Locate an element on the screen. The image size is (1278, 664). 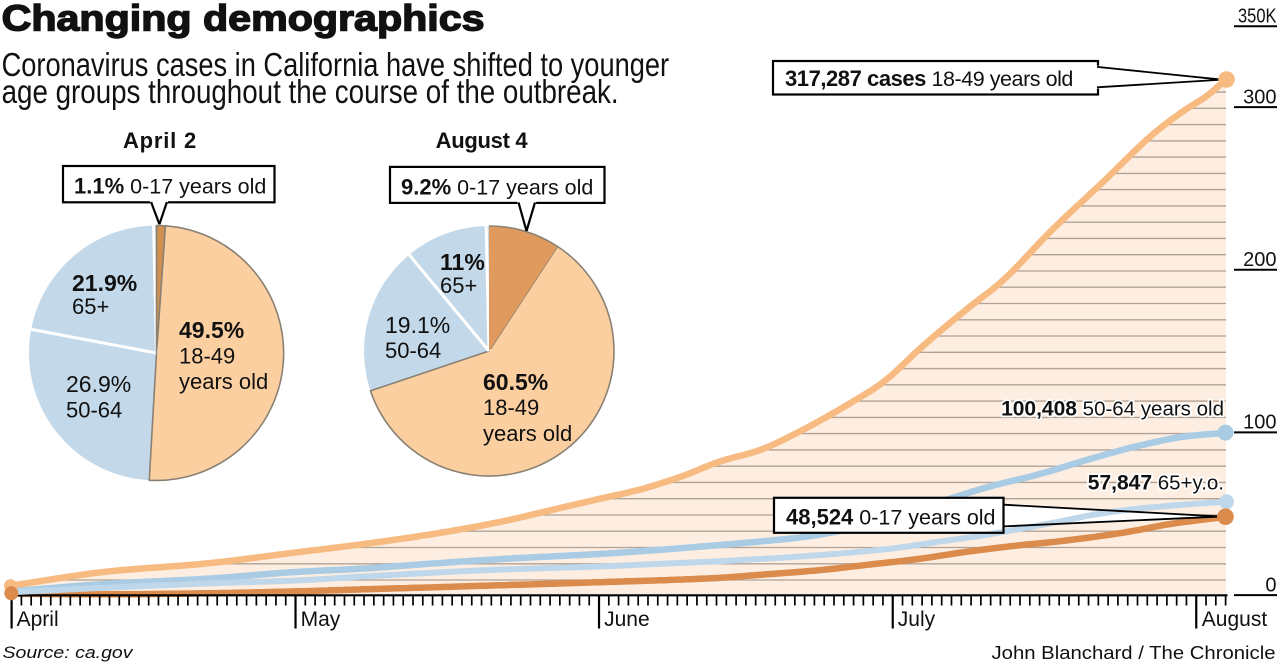
svg-text: 57,847 65+y.o. is located at coordinates (1156, 483).